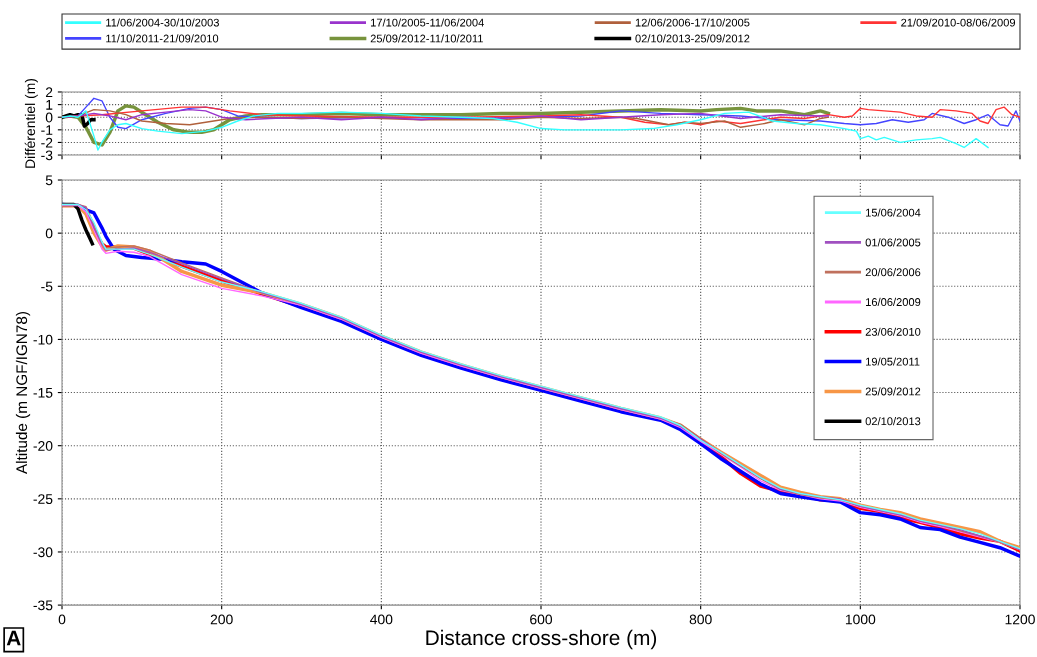  Describe the element at coordinates (893, 391) in the screenshot. I see `legend-label: 25/09/2012` at that location.